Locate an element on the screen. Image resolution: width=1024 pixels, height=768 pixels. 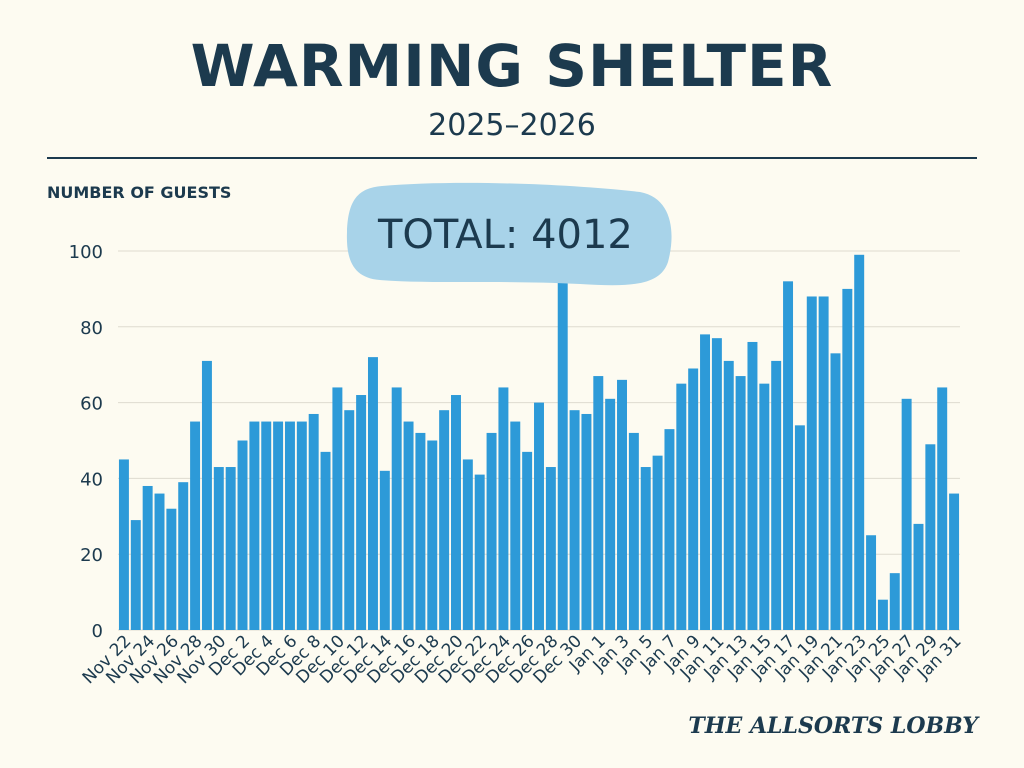
y-tick-label: 40 is located at coordinates (91, 479).